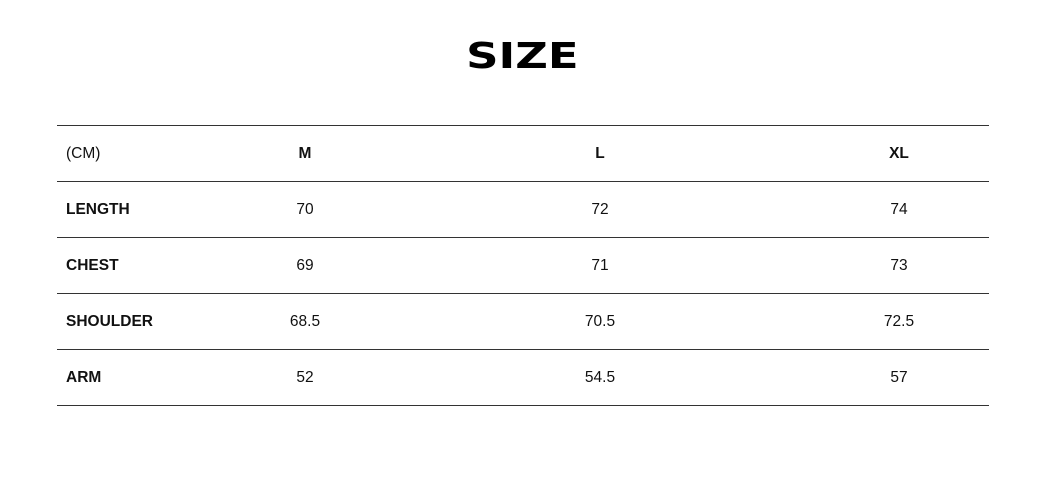 This screenshot has width=1045, height=497. What do you see at coordinates (84, 377) in the screenshot?
I see `row-label: ARM` at bounding box center [84, 377].